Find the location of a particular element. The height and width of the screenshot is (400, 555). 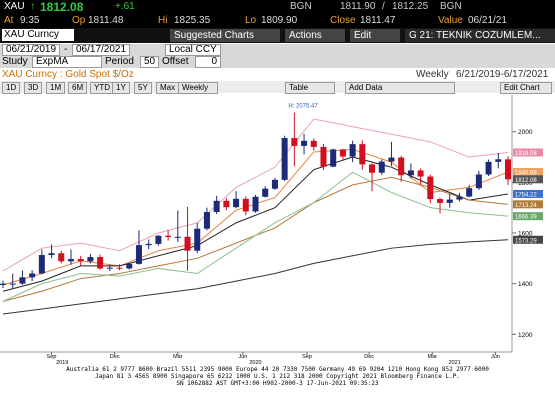

last-label: 1812.08 is located at coordinates (526, 181).